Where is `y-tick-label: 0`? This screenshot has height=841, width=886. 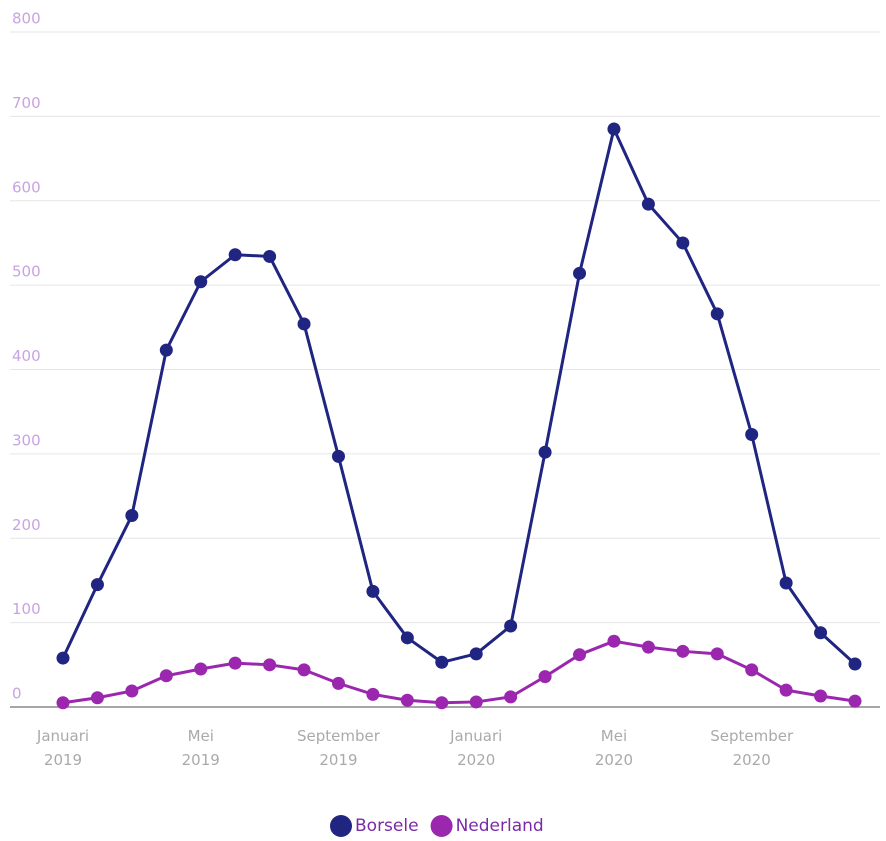
y-tick-label: 0 is located at coordinates (17, 694).